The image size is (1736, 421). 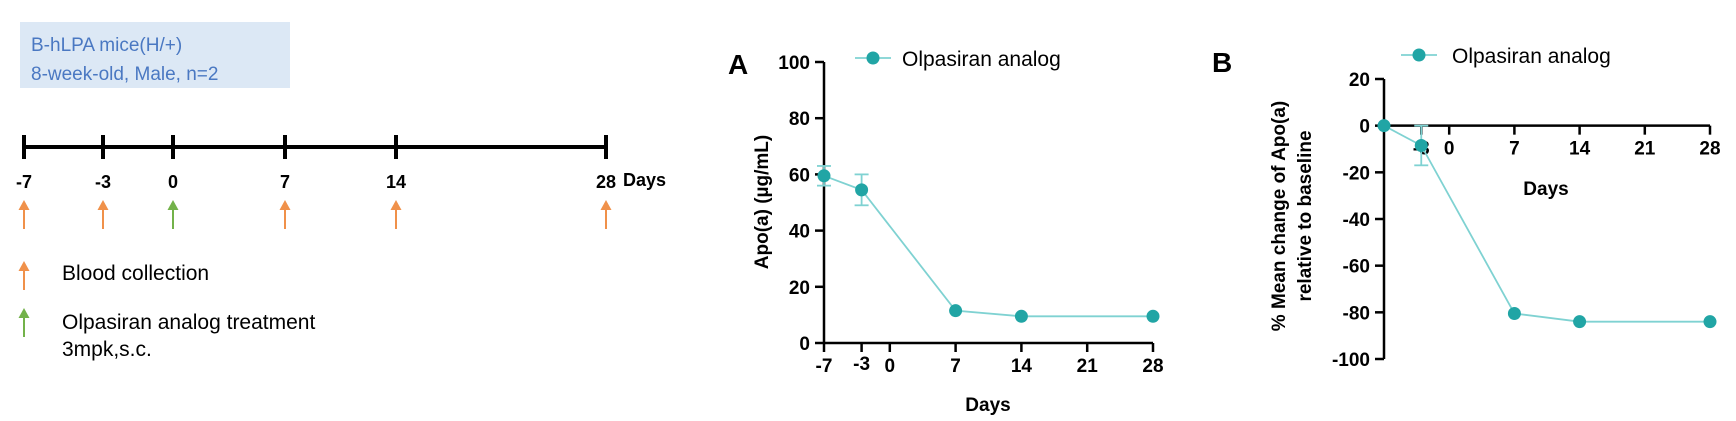 What do you see at coordinates (125, 74) in the screenshot?
I see `cohort-description-label: 8-week-old, Male, n=2` at bounding box center [125, 74].